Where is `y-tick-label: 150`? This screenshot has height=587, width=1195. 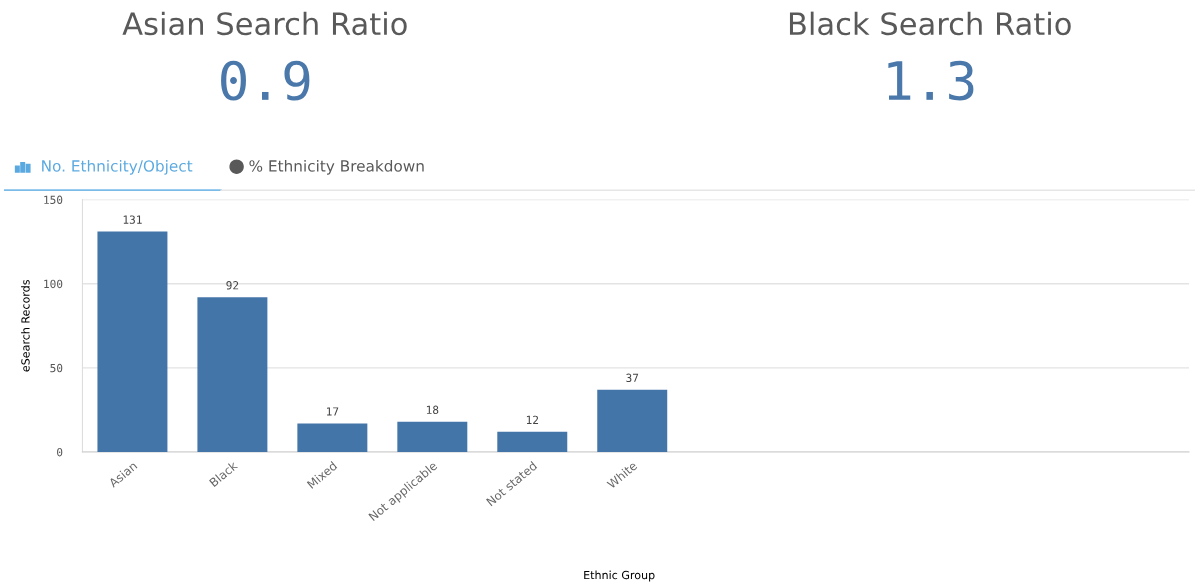 y-tick-label: 150 is located at coordinates (53, 199).